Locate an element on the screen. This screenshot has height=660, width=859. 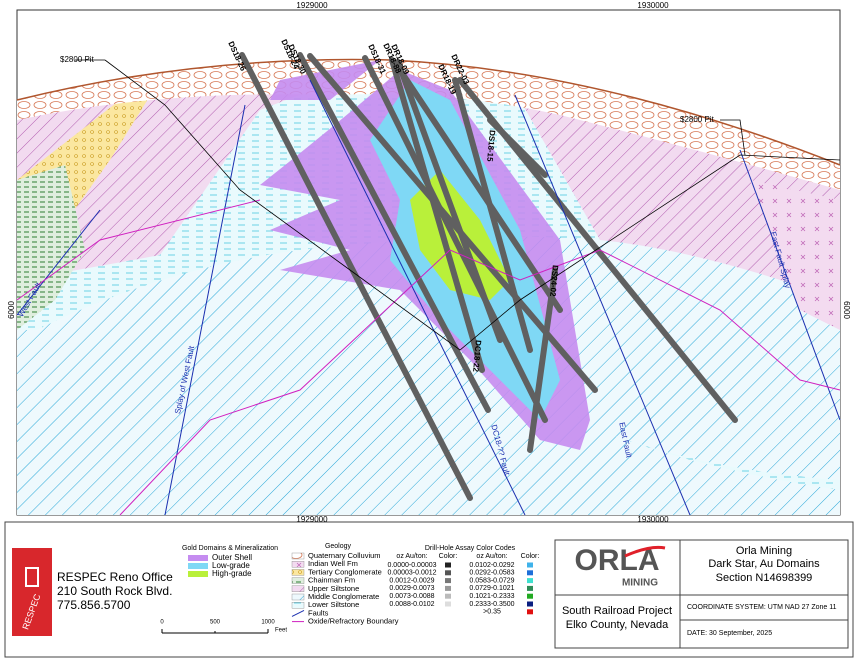
assay-range: 0.2333-0.3500 is located at coordinates (491, 604).